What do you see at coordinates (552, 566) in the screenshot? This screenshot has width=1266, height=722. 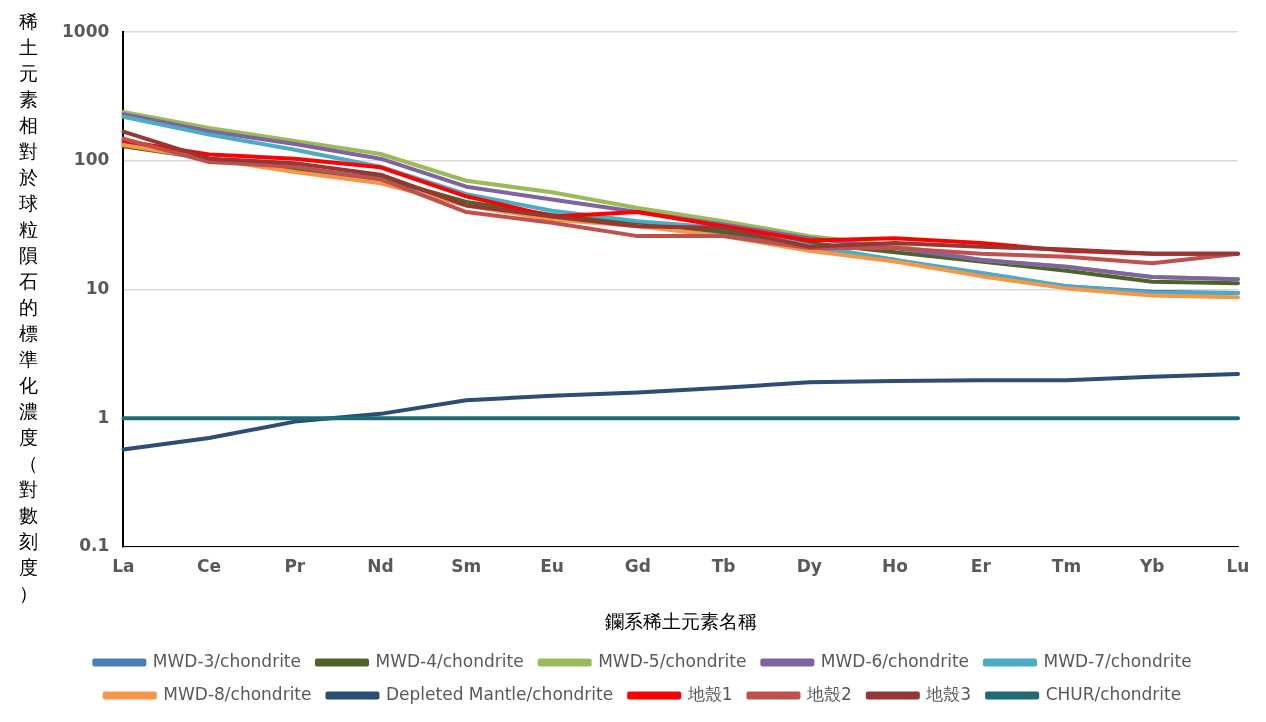 I see `x-tick-label: Eu` at bounding box center [552, 566].